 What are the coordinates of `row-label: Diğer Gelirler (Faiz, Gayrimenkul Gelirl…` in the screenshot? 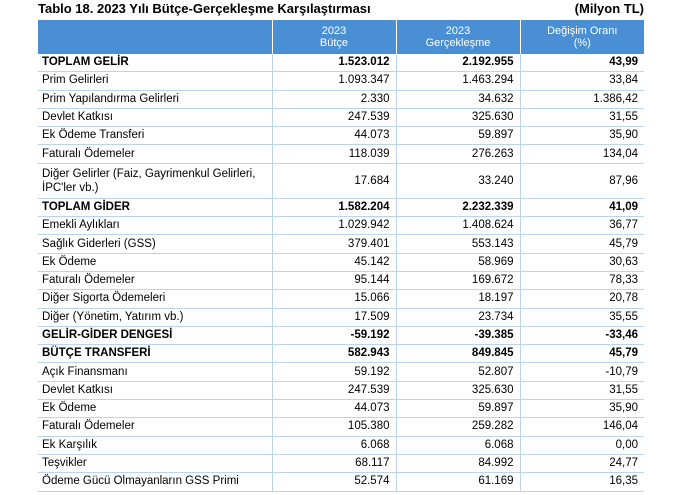 It's located at (155, 181).